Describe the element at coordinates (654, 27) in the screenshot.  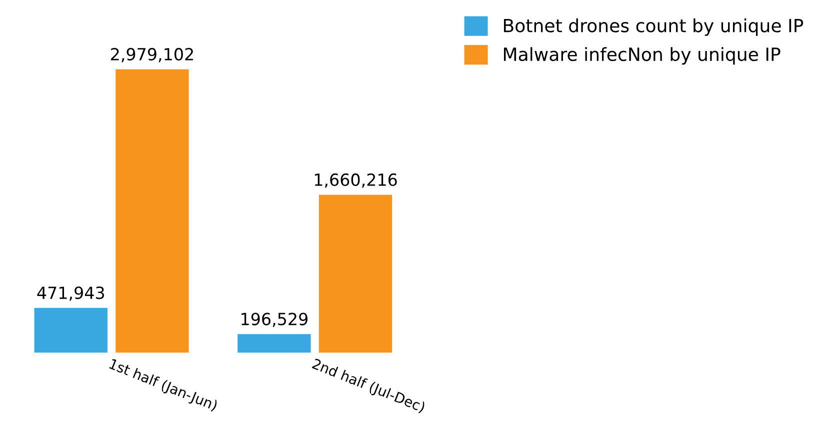
I see `legend-label: Botnet drones count by unique IP` at that location.